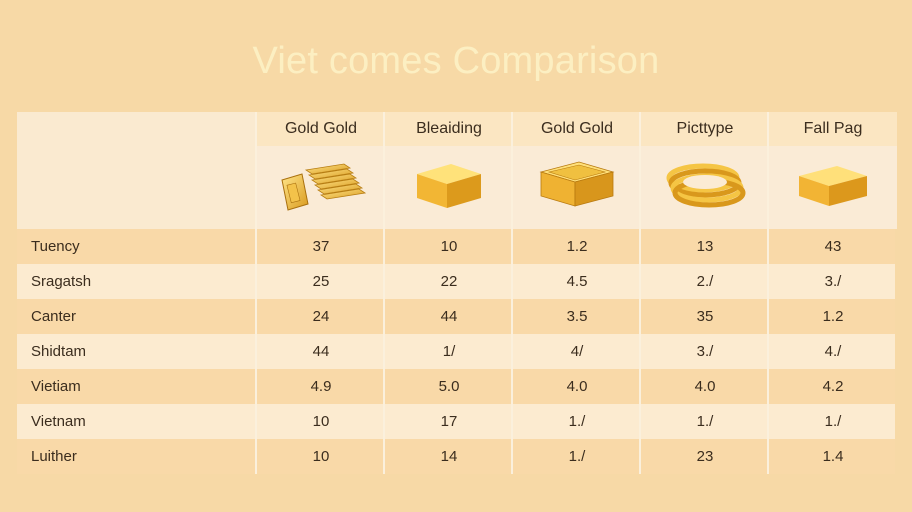 Image resolution: width=912 pixels, height=512 pixels. What do you see at coordinates (449, 187) in the screenshot?
I see `gold-cube-icon` at bounding box center [449, 187].